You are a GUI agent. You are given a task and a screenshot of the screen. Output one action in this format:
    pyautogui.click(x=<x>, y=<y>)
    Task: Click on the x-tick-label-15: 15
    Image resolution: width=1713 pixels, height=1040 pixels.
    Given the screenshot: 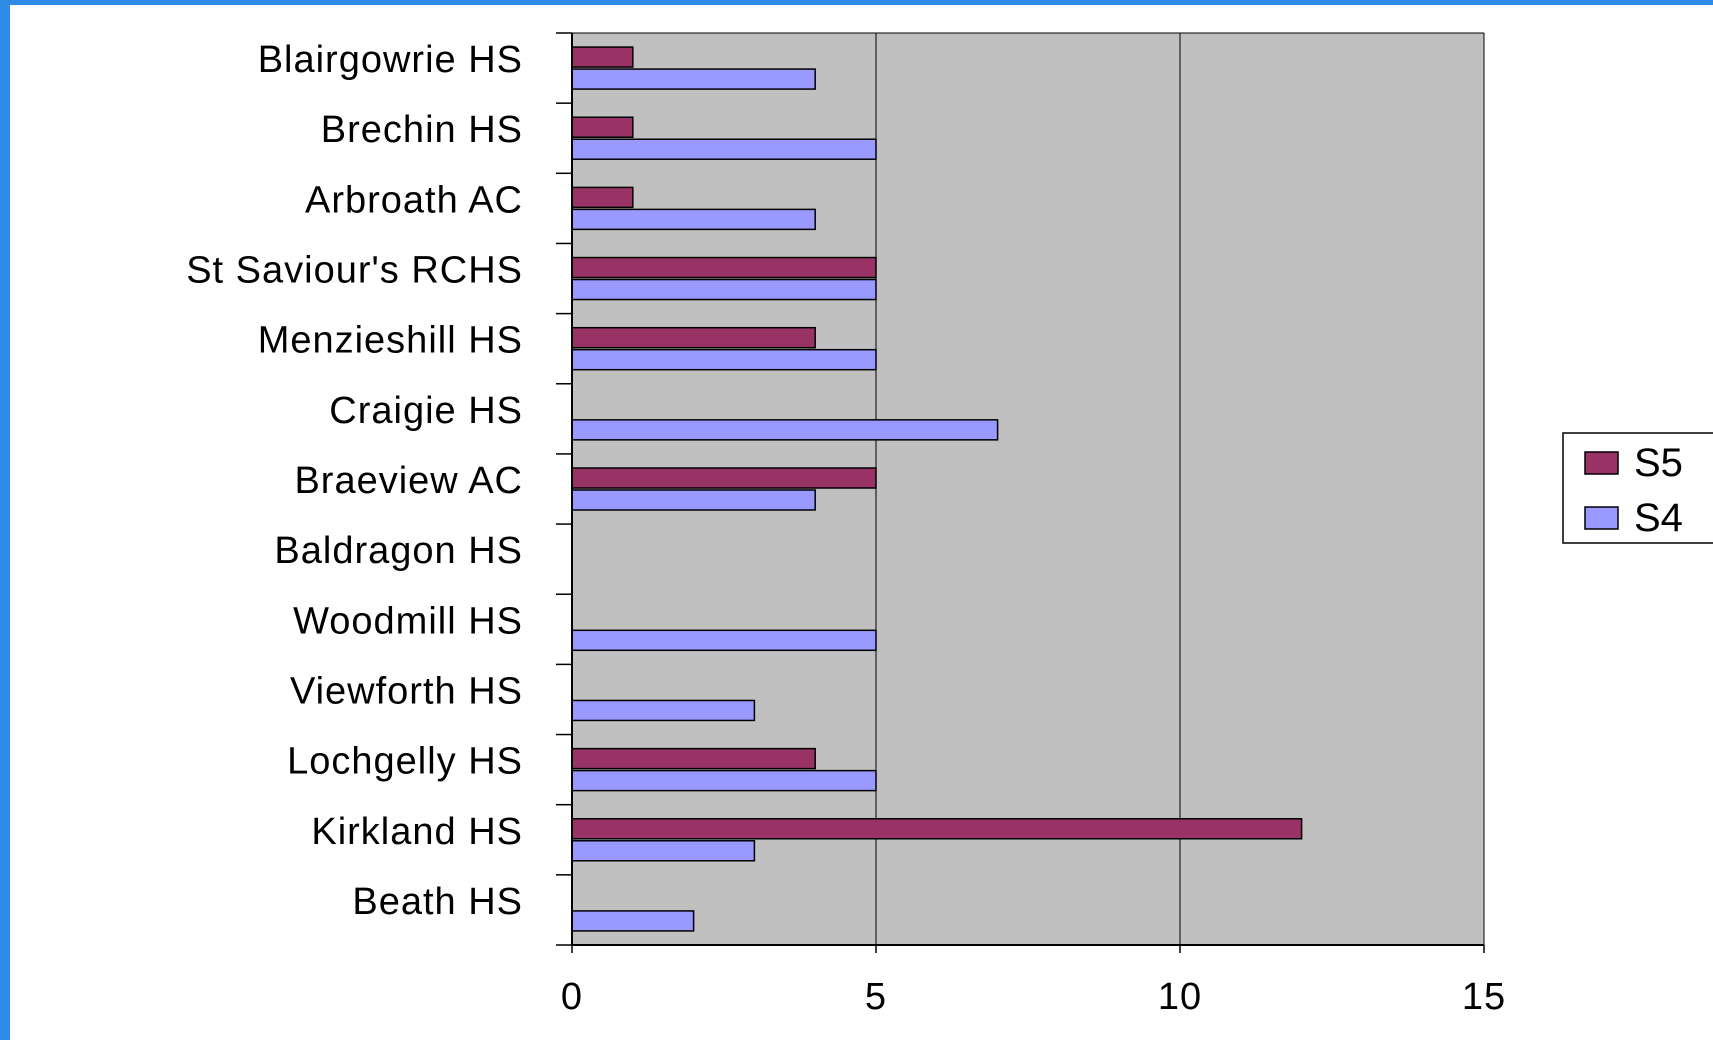 What is the action you would take?
    pyautogui.click(x=1484, y=997)
    